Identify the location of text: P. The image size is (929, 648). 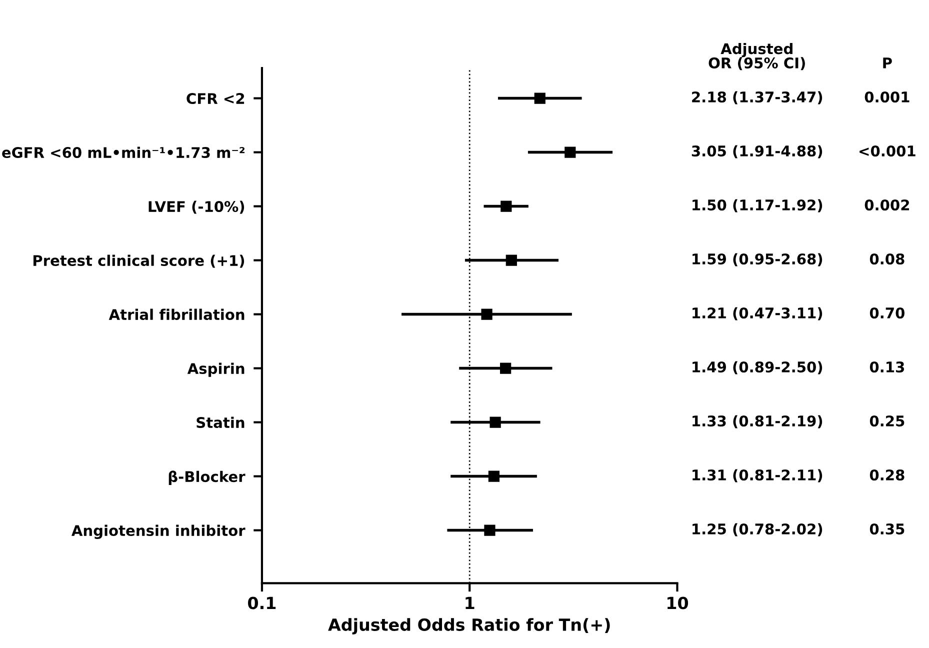
(887, 63).